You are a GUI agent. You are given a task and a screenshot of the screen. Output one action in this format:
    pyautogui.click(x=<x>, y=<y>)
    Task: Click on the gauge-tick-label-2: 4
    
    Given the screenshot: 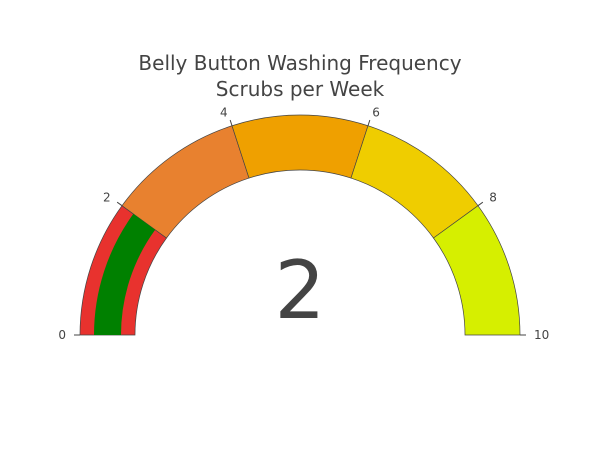 What is the action you would take?
    pyautogui.click(x=224, y=112)
    